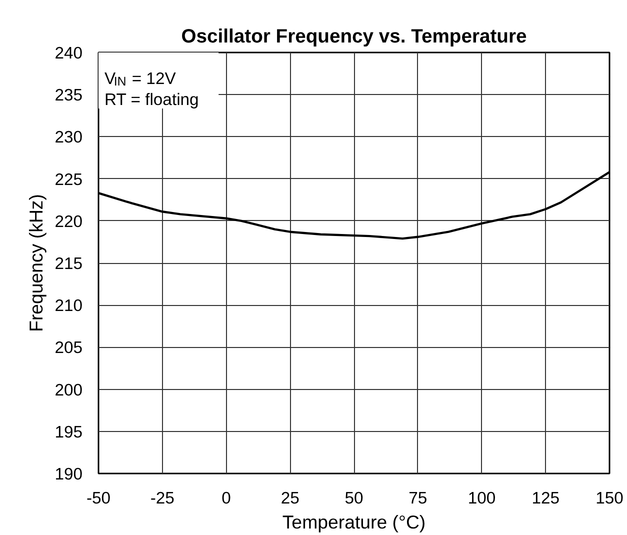  I want to click on x-tick-label: -25, so click(162, 498).